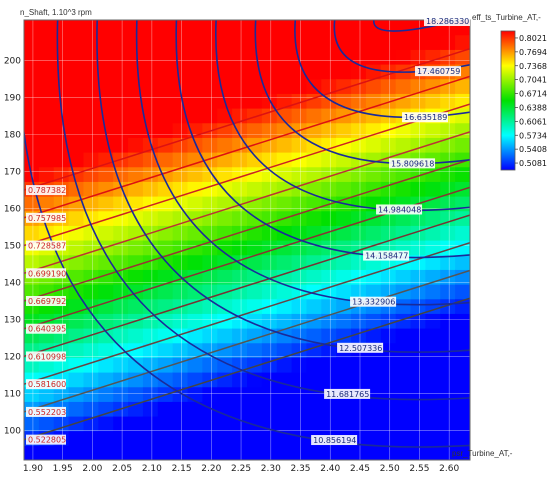 Image resolution: width=550 pixels, height=479 pixels. I want to click on efficiency-label: 0.552203, so click(47, 412).